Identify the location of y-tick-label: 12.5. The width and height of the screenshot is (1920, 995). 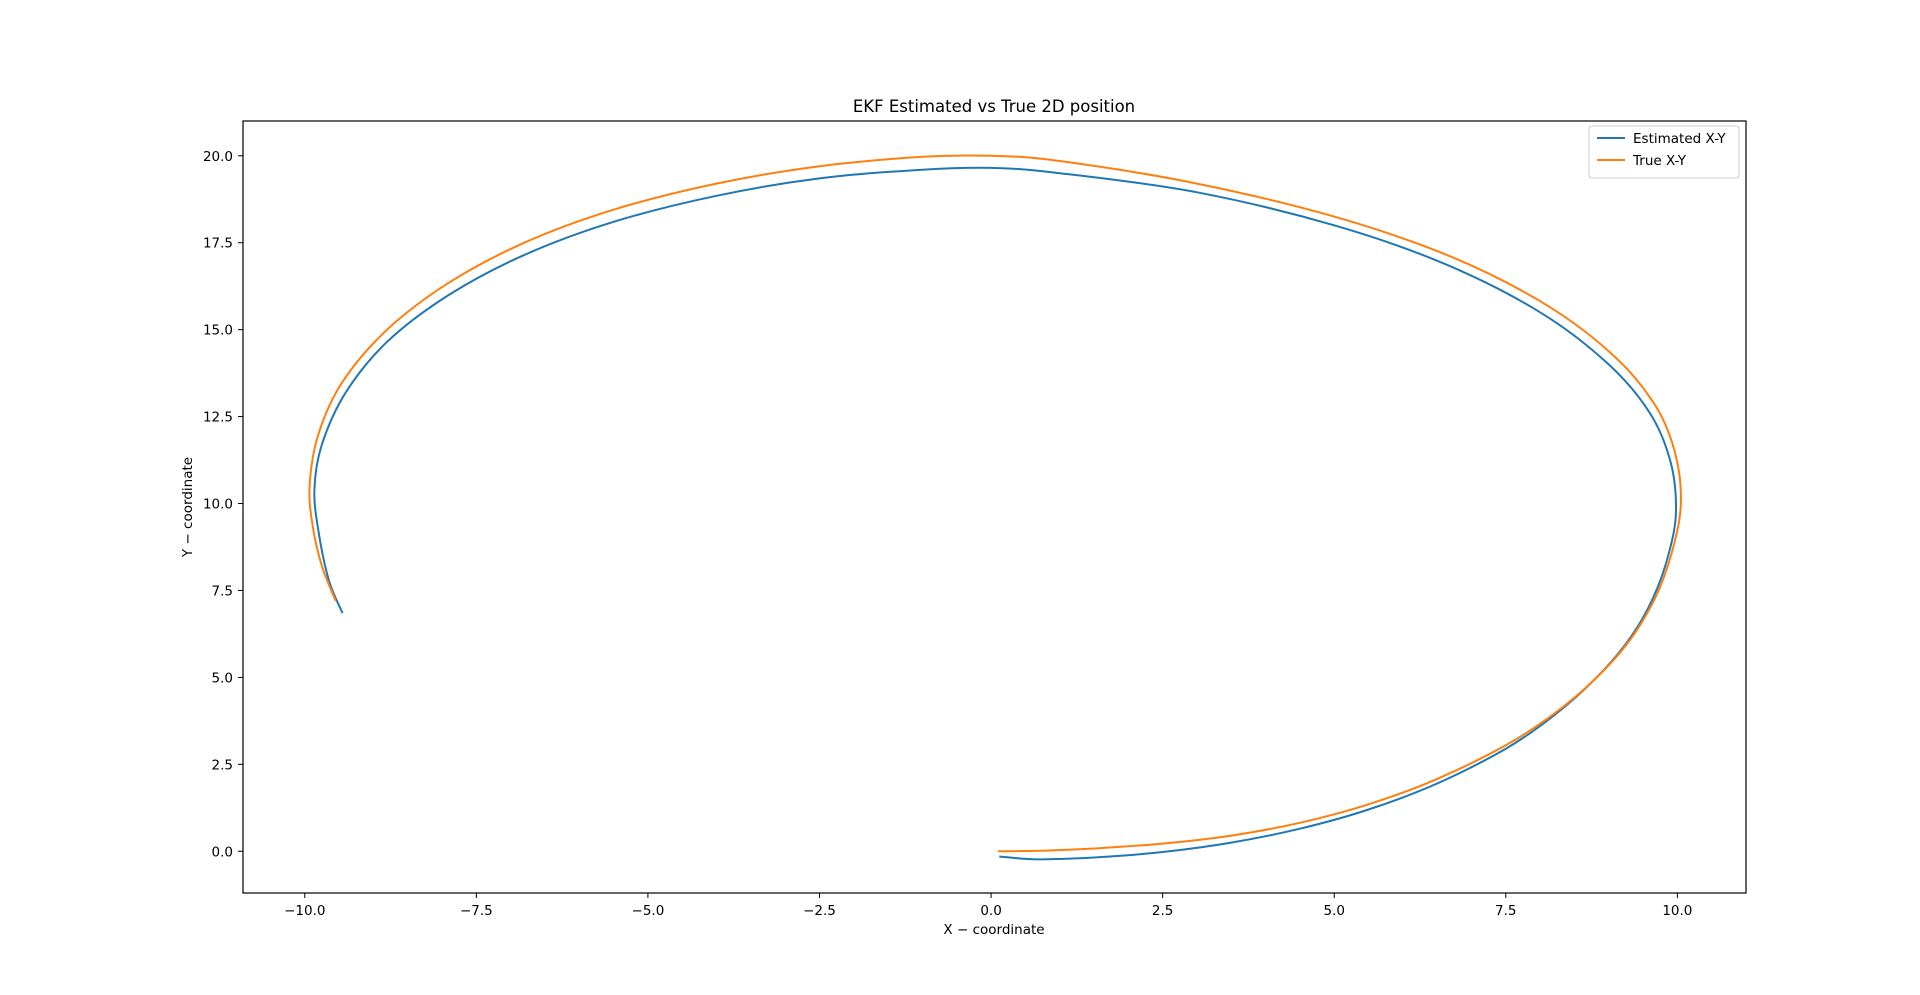
(218, 418).